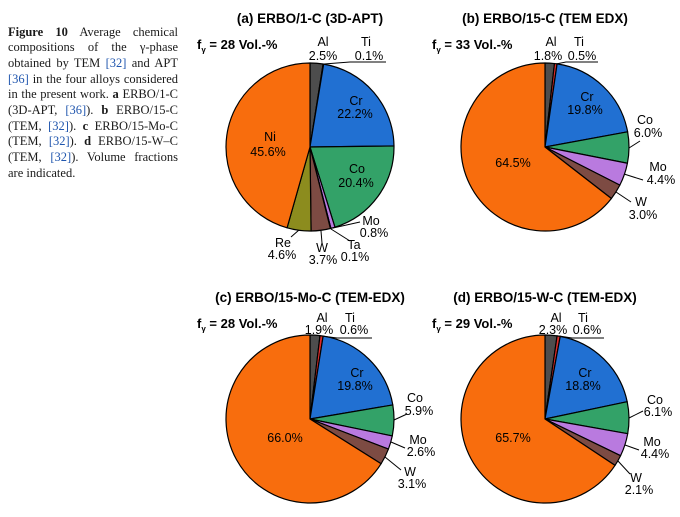  Describe the element at coordinates (639, 490) in the screenshot. I see `pie-d-label-W-percent: 2.1%` at that location.